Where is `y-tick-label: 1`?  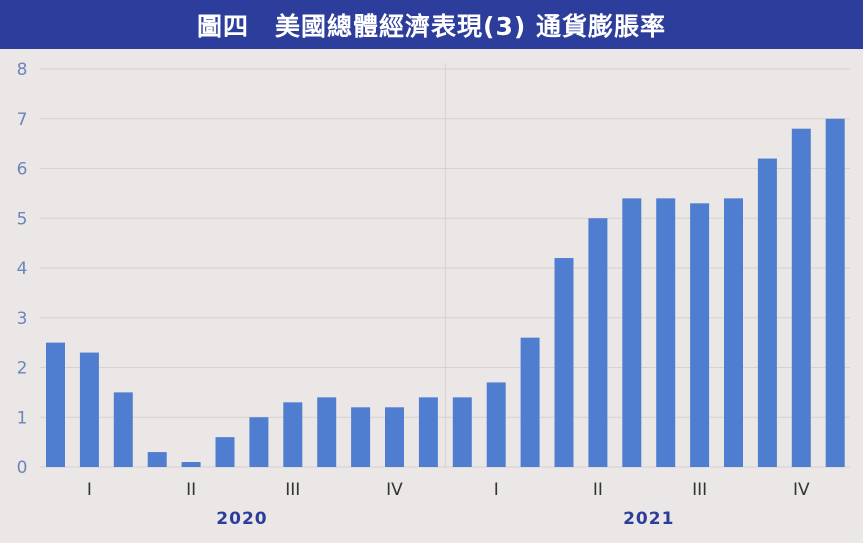
y-tick-label: 1 is located at coordinates (22, 418).